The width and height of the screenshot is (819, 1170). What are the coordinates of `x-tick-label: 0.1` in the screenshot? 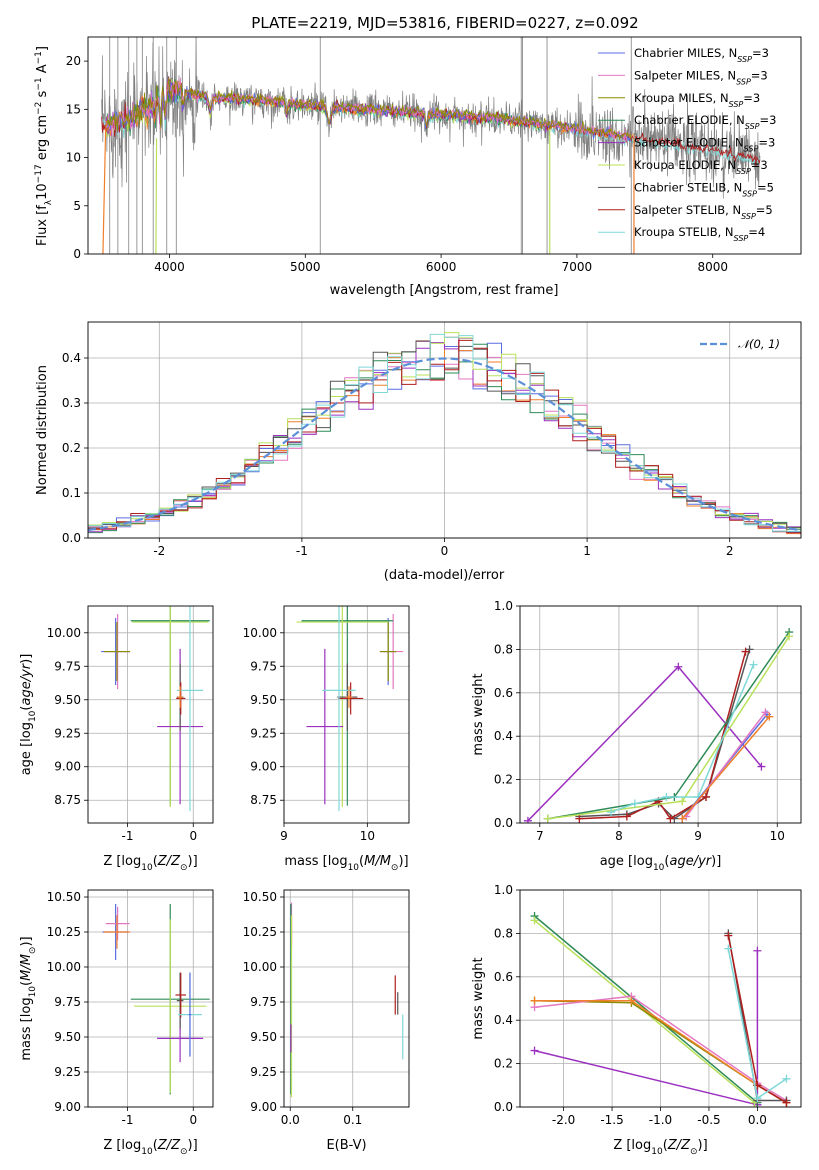 It's located at (352, 1120).